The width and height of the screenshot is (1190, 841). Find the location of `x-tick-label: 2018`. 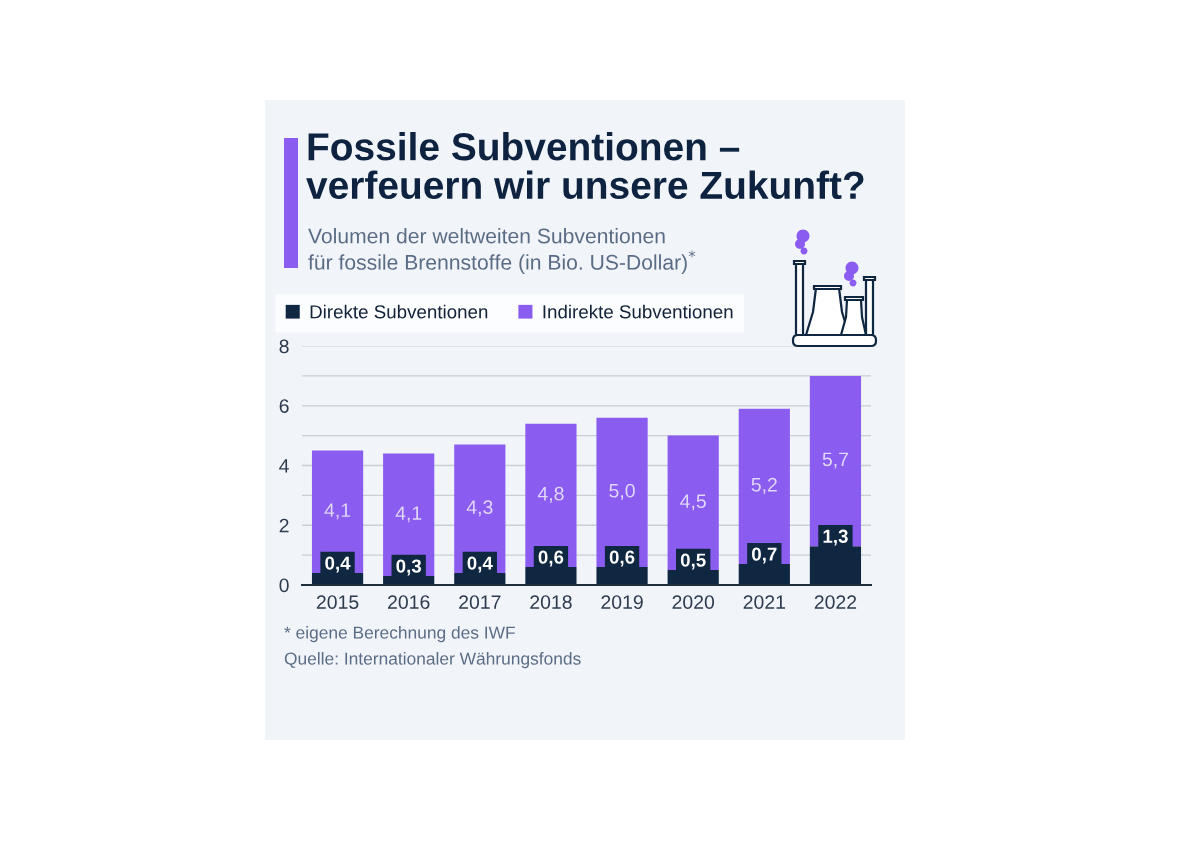

x-tick-label: 2018 is located at coordinates (551, 602).